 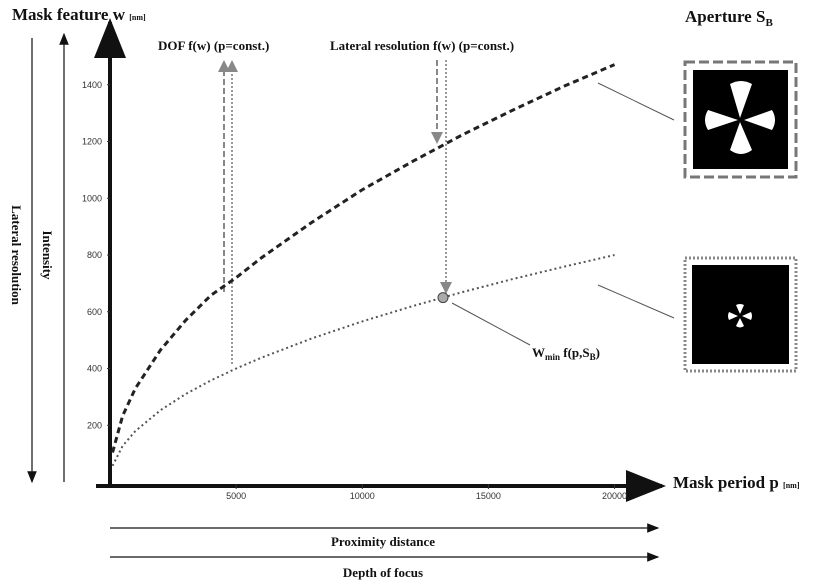 I want to click on proximity-label: Proximity distance, so click(x=383, y=541).